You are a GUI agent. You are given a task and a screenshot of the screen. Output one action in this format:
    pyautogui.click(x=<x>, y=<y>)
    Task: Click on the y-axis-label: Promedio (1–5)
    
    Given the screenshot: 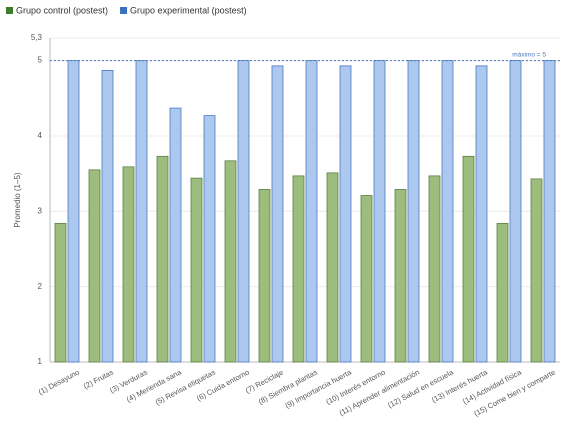 What is the action you would take?
    pyautogui.click(x=17, y=199)
    